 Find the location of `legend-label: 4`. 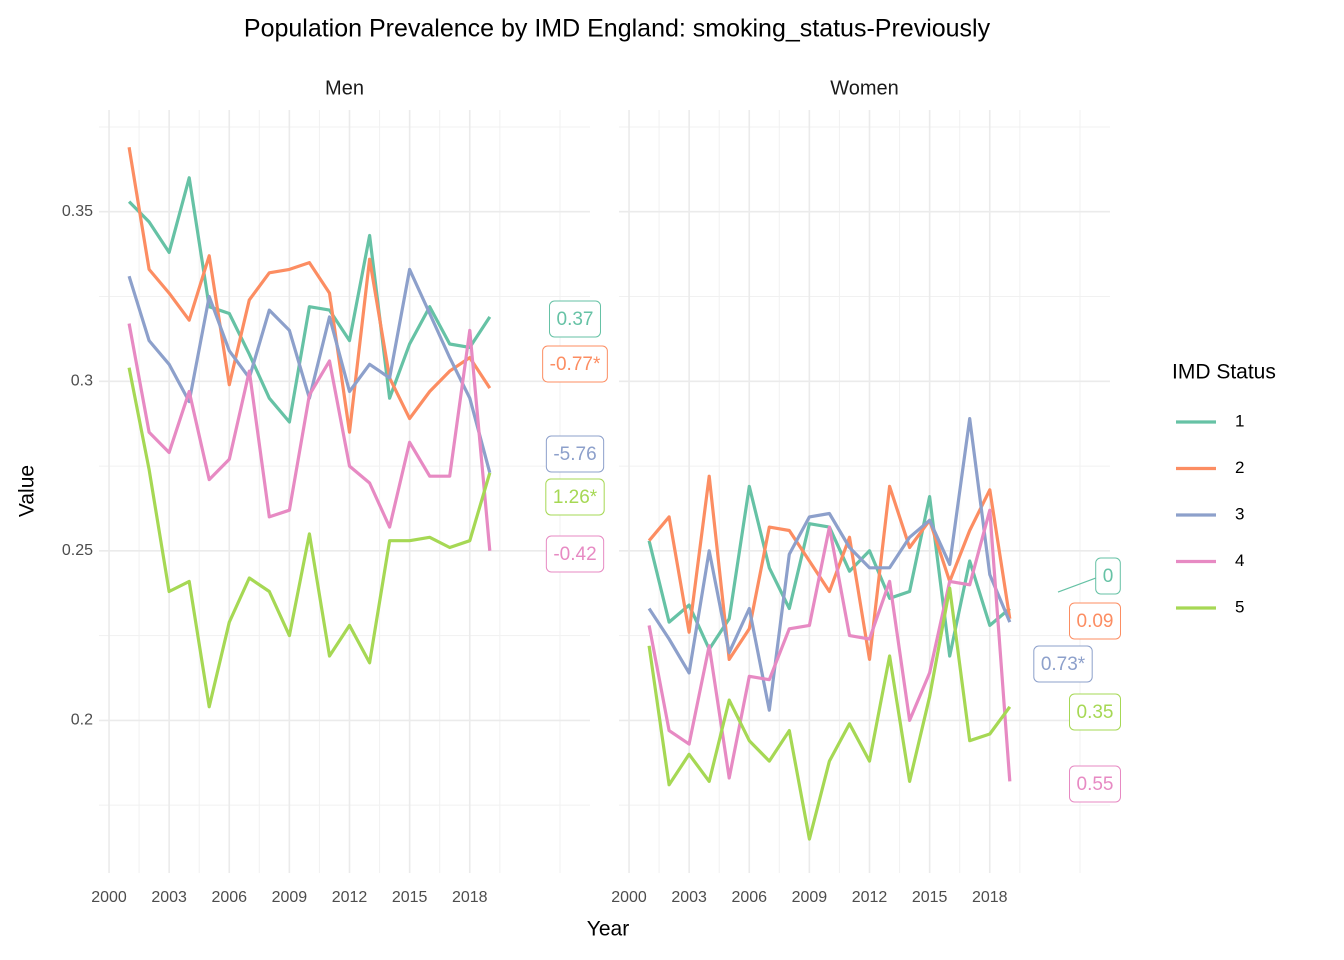

legend-label: 4 is located at coordinates (1239, 560).